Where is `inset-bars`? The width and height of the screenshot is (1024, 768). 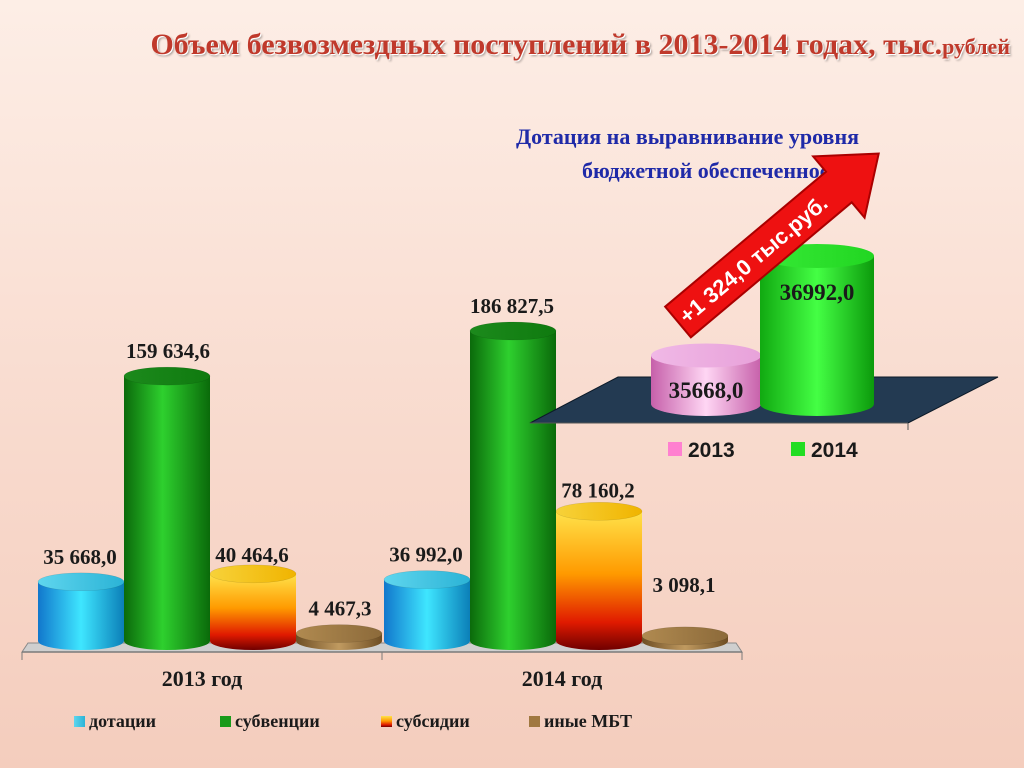
inset-bars is located at coordinates (762, 330).